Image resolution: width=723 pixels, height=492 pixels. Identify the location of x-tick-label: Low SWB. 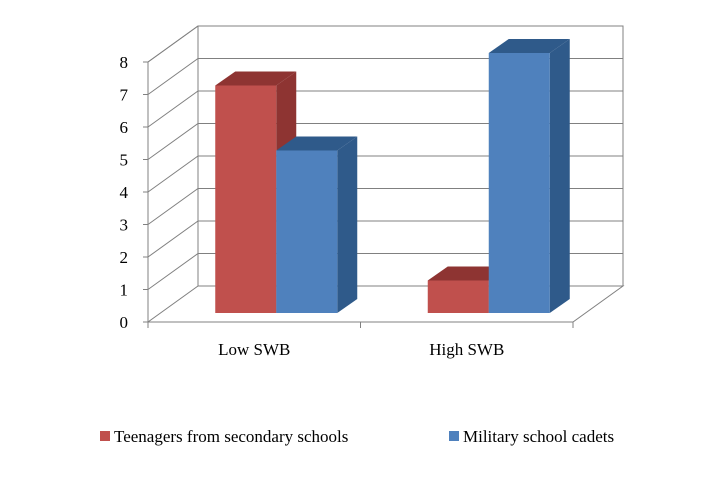
(254, 349).